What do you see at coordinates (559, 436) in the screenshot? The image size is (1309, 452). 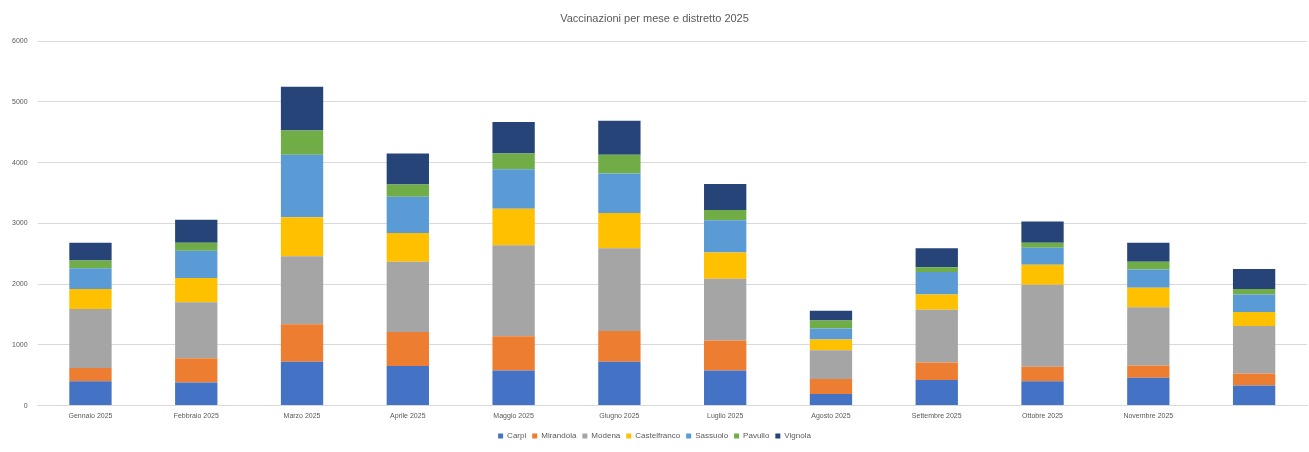 I see `legend-label: Mirandola` at bounding box center [559, 436].